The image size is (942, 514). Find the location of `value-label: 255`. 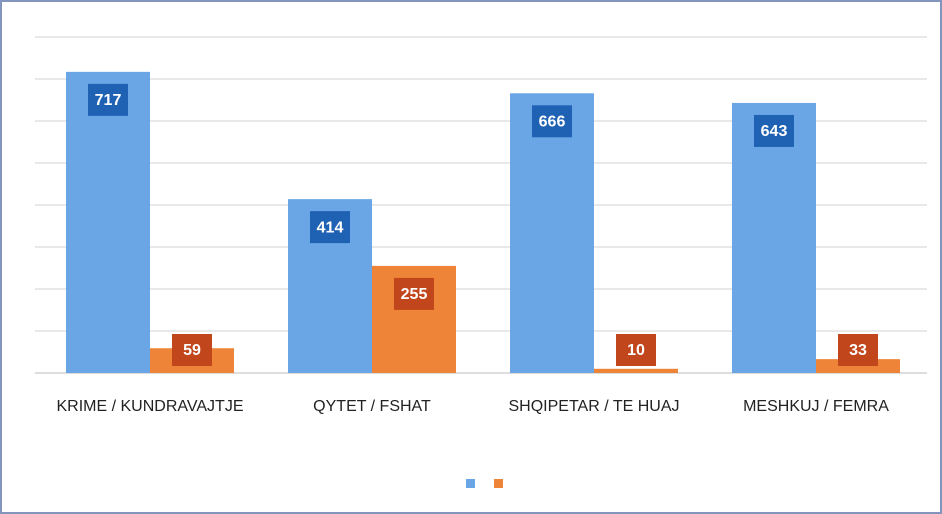

value-label: 255 is located at coordinates (414, 294).